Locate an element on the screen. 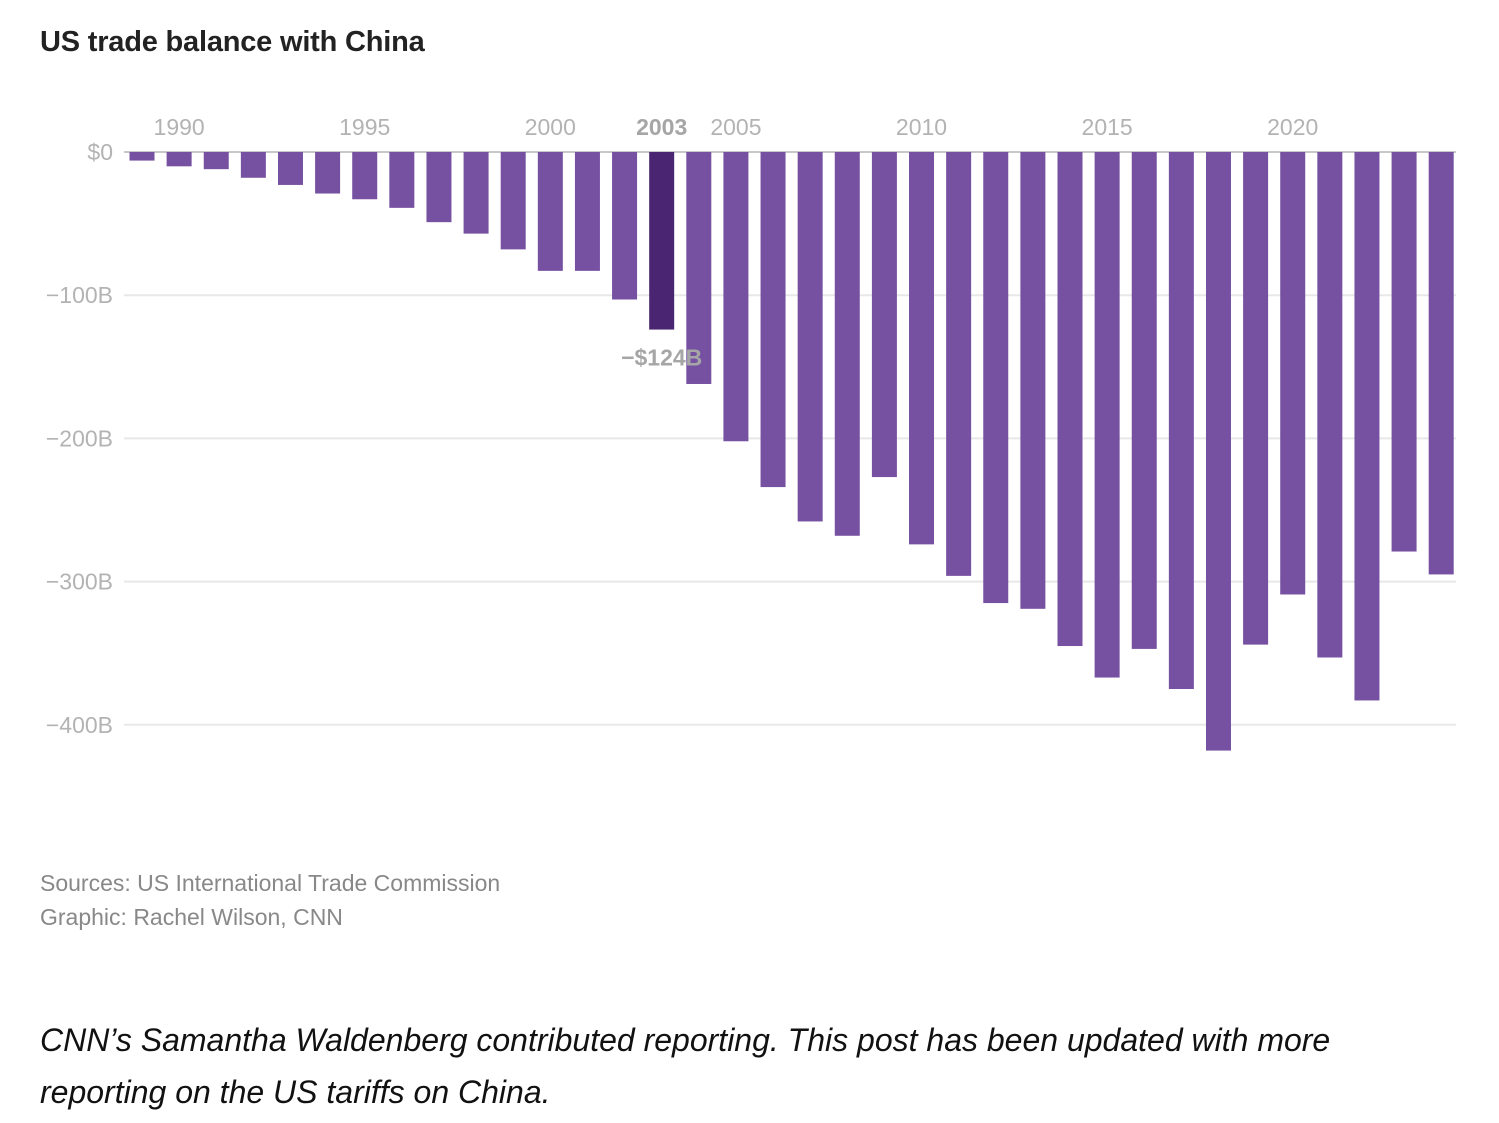  x-tick-label: 2000 is located at coordinates (550, 127).